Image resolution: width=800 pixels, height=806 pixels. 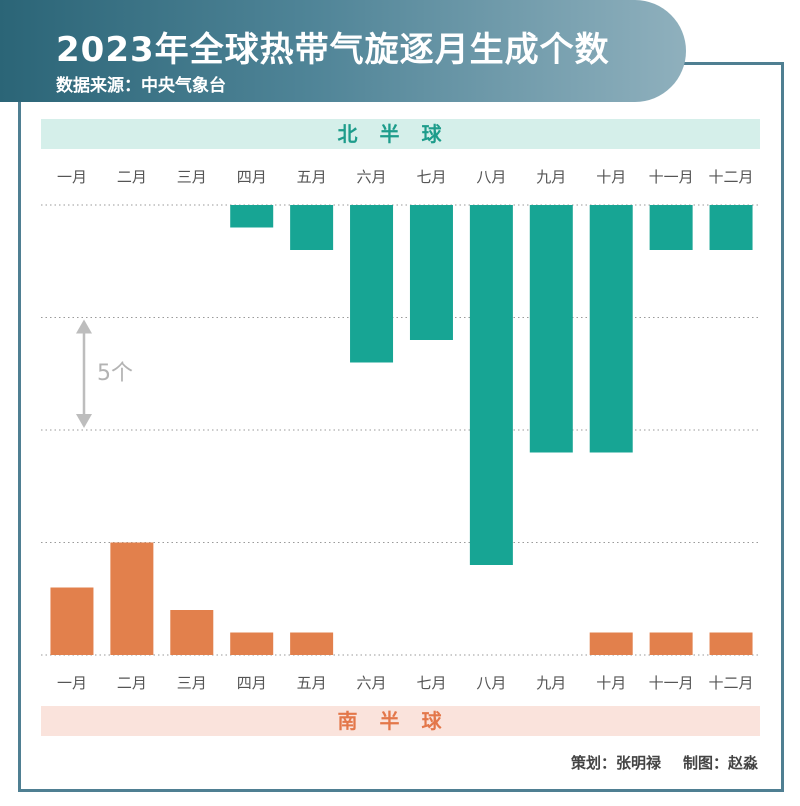 What do you see at coordinates (311, 683) in the screenshot?
I see `month-label-bottom-5: 五月` at bounding box center [311, 683].